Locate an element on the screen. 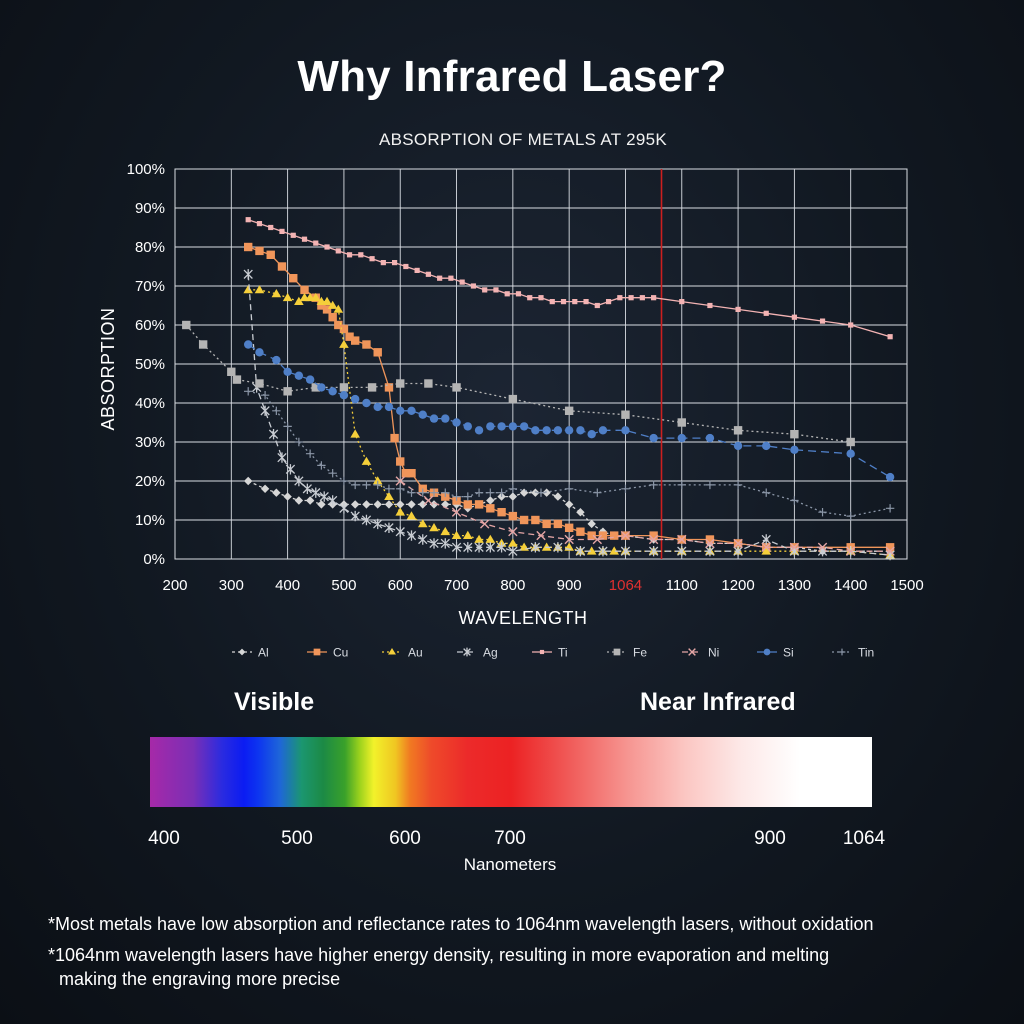 This screenshot has width=1024, height=1024. legend-label-al: Al is located at coordinates (263, 653).